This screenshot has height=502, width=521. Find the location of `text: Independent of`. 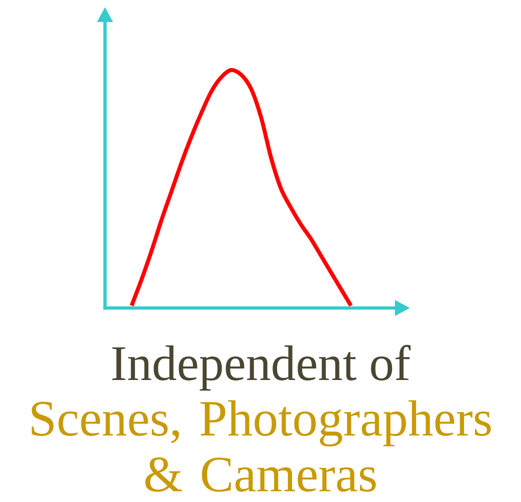

text: Independent of is located at coordinates (261, 367).